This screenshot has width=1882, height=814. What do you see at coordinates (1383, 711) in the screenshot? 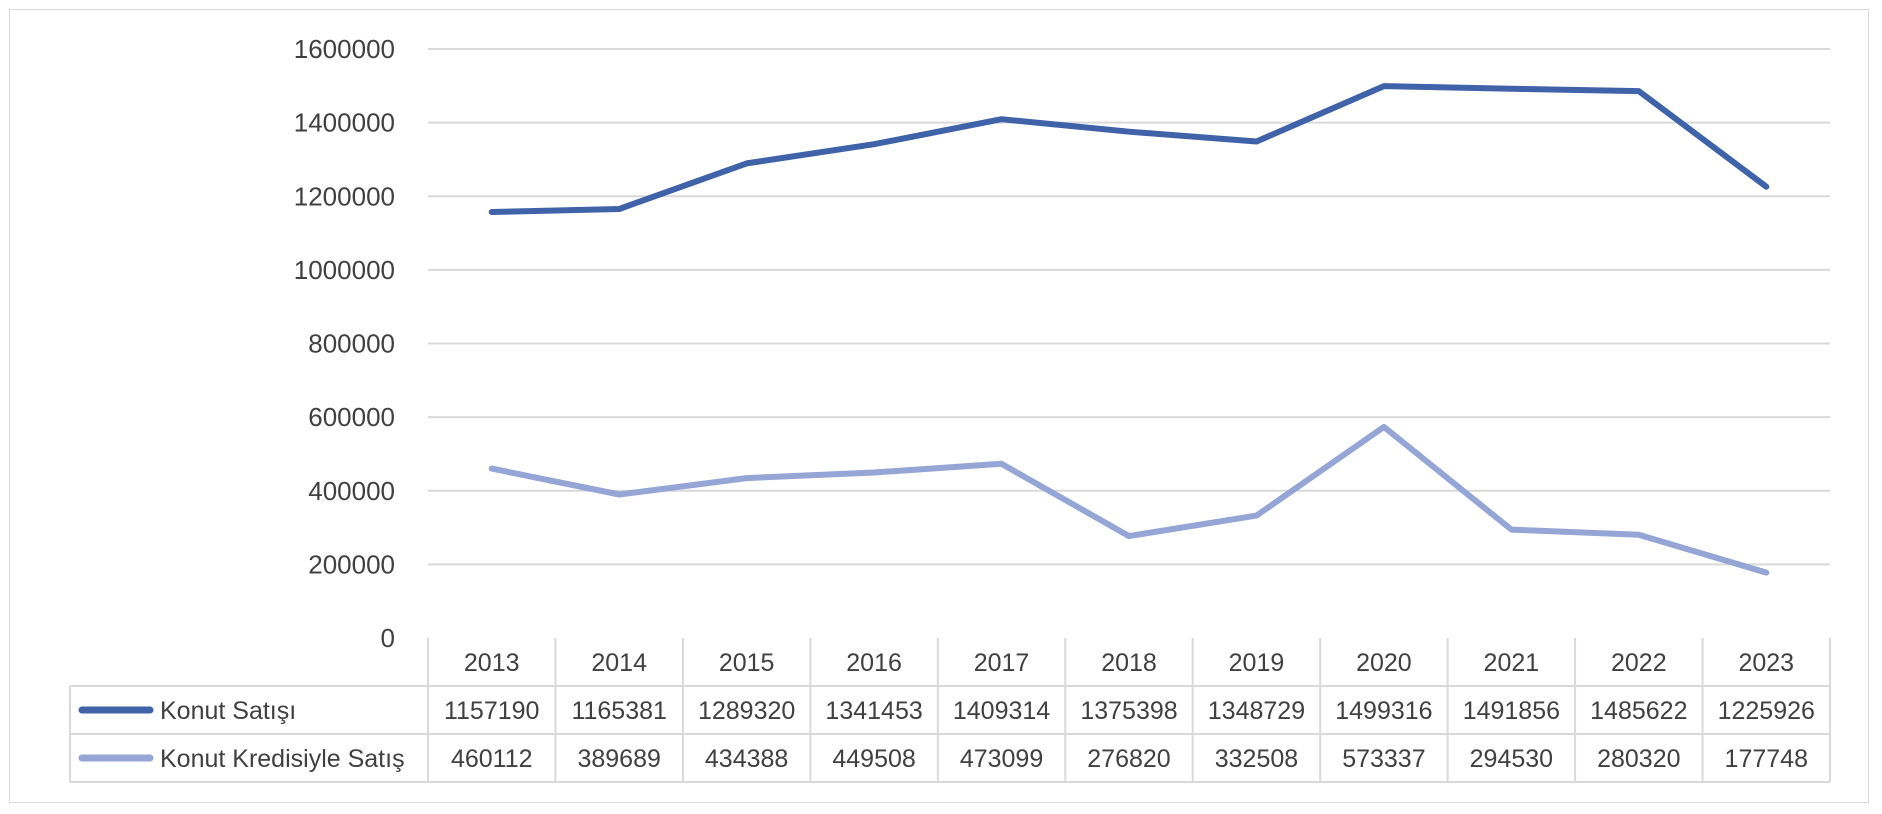
I see `data-cell: 1499316` at bounding box center [1383, 711].